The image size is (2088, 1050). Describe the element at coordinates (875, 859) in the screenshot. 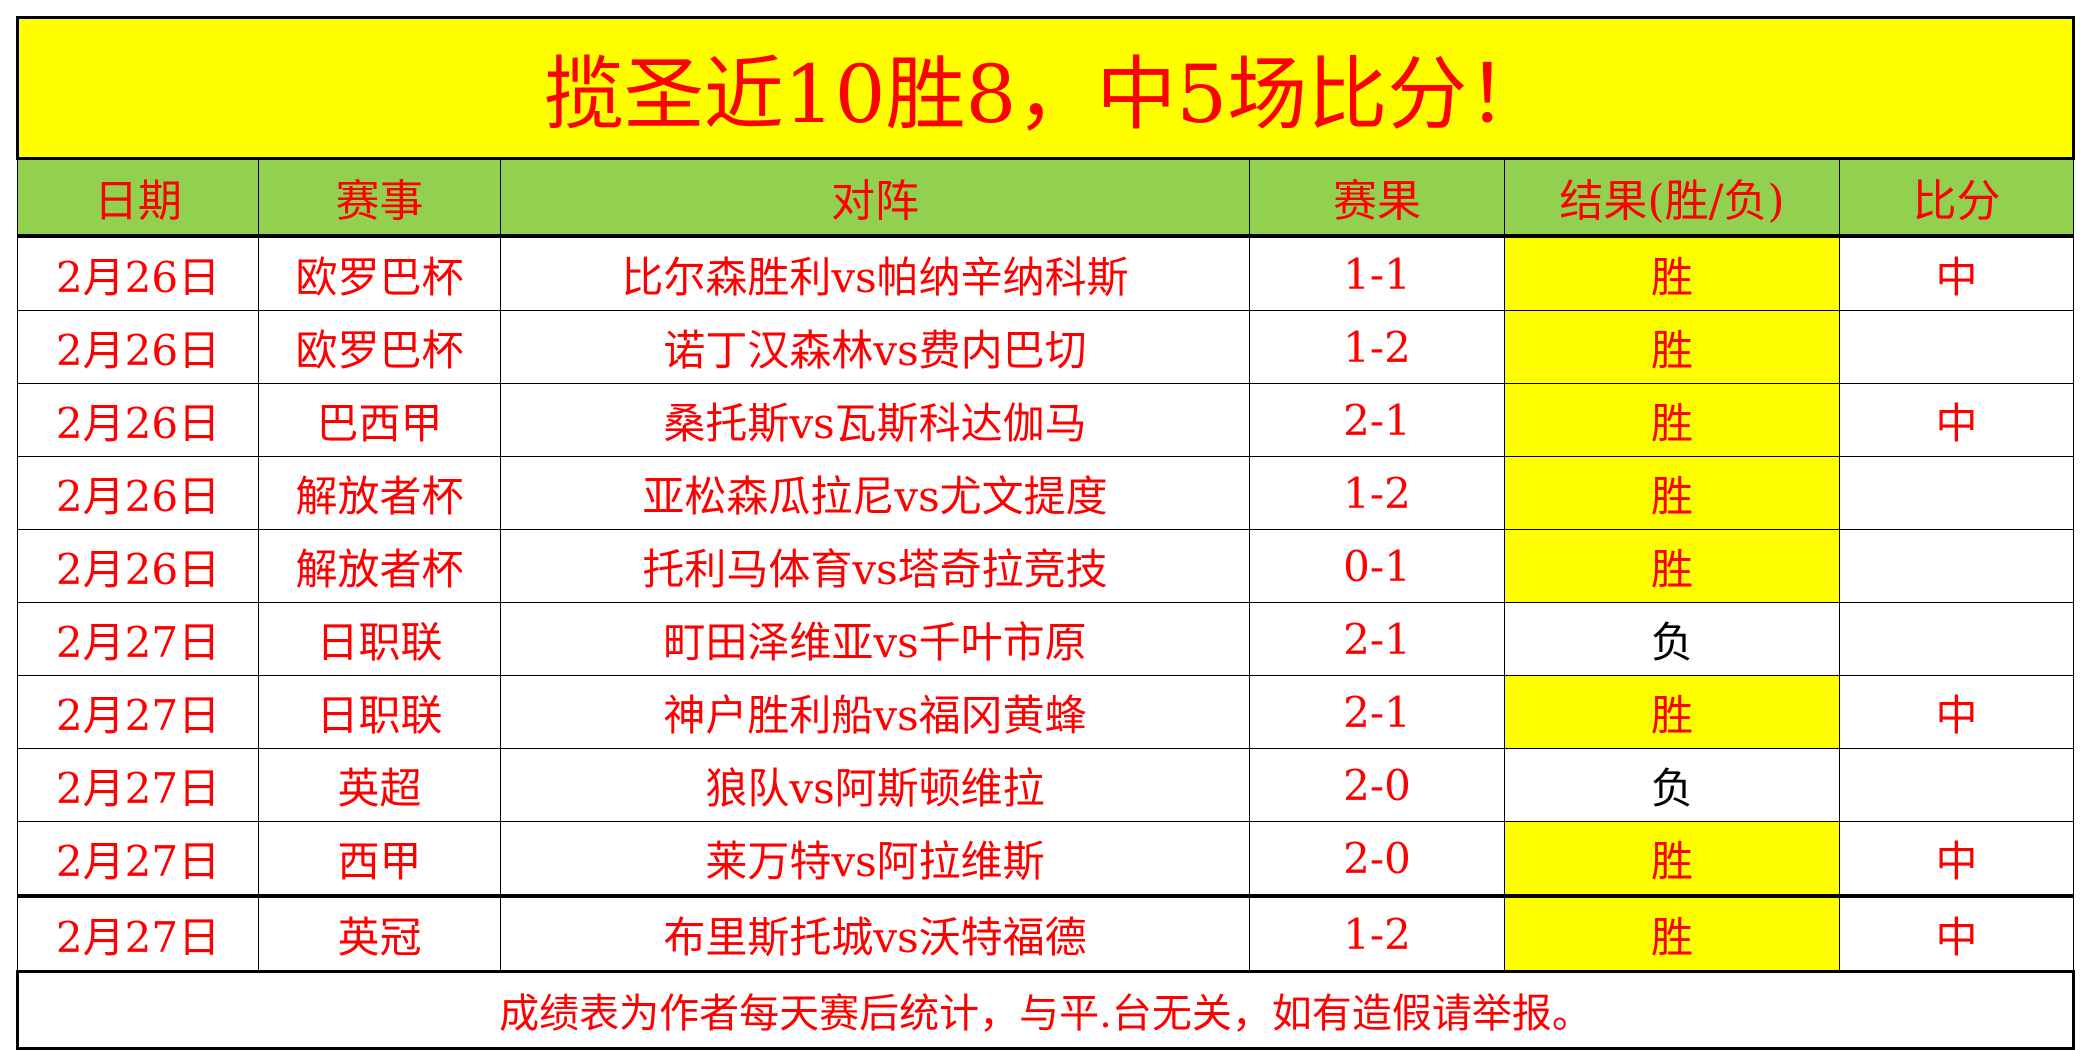

I see `cell-match: 莱万特vs阿拉维斯` at that location.